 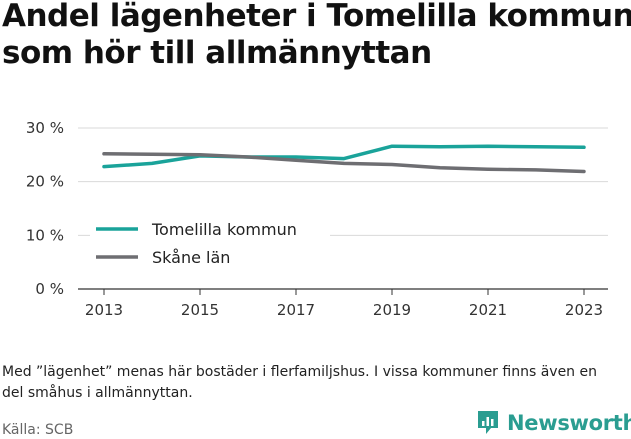 What do you see at coordinates (344, 163) in the screenshot?
I see `series-line-skane` at bounding box center [344, 163].